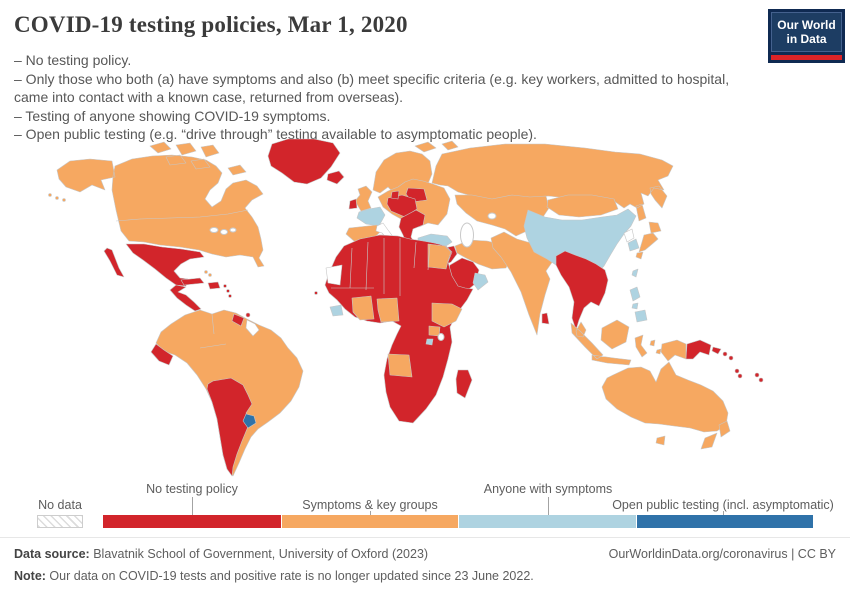 This screenshot has height=600, width=850. Describe the element at coordinates (336, 310) in the screenshot. I see `region-guinea-coast` at that location.